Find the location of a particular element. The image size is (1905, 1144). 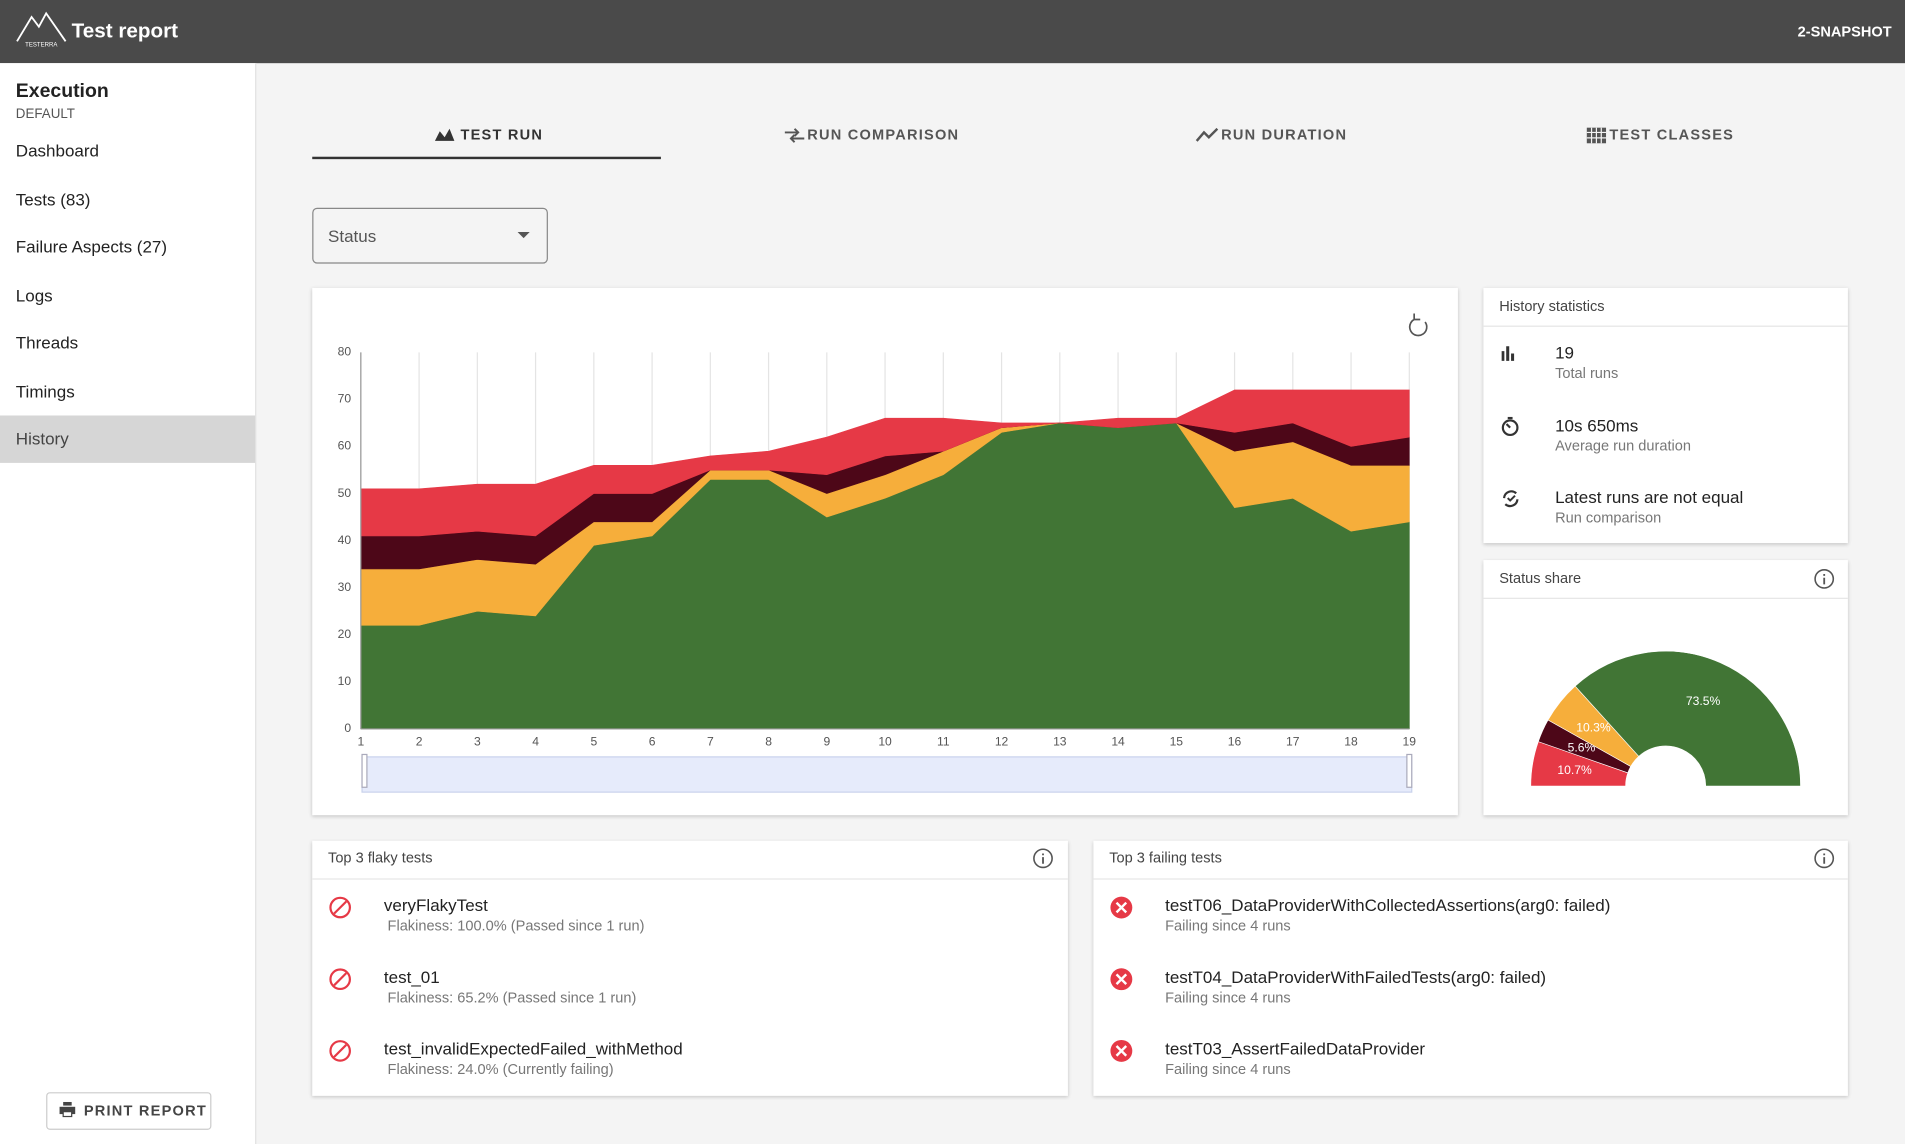

active-item-bg is located at coordinates (128, 439).